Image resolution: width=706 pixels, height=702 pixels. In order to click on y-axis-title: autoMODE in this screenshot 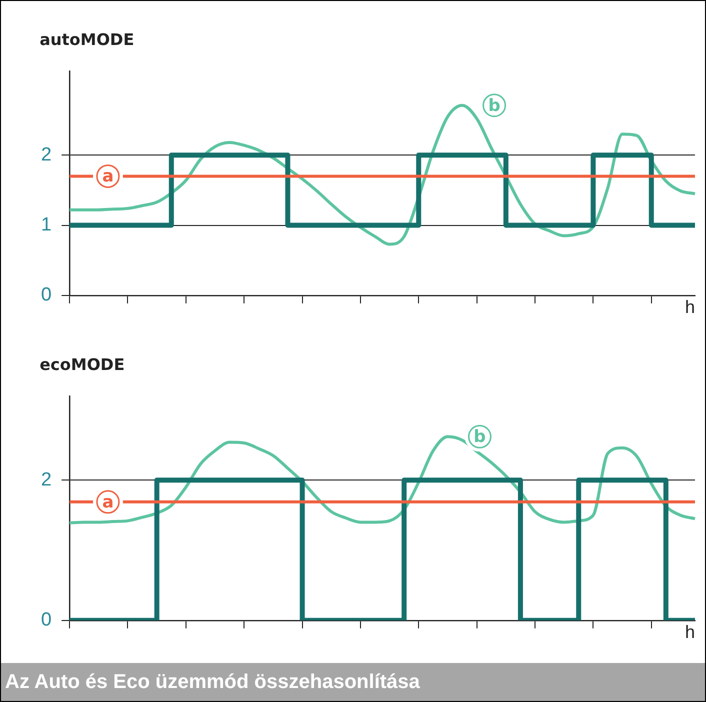, I will do `click(87, 40)`.